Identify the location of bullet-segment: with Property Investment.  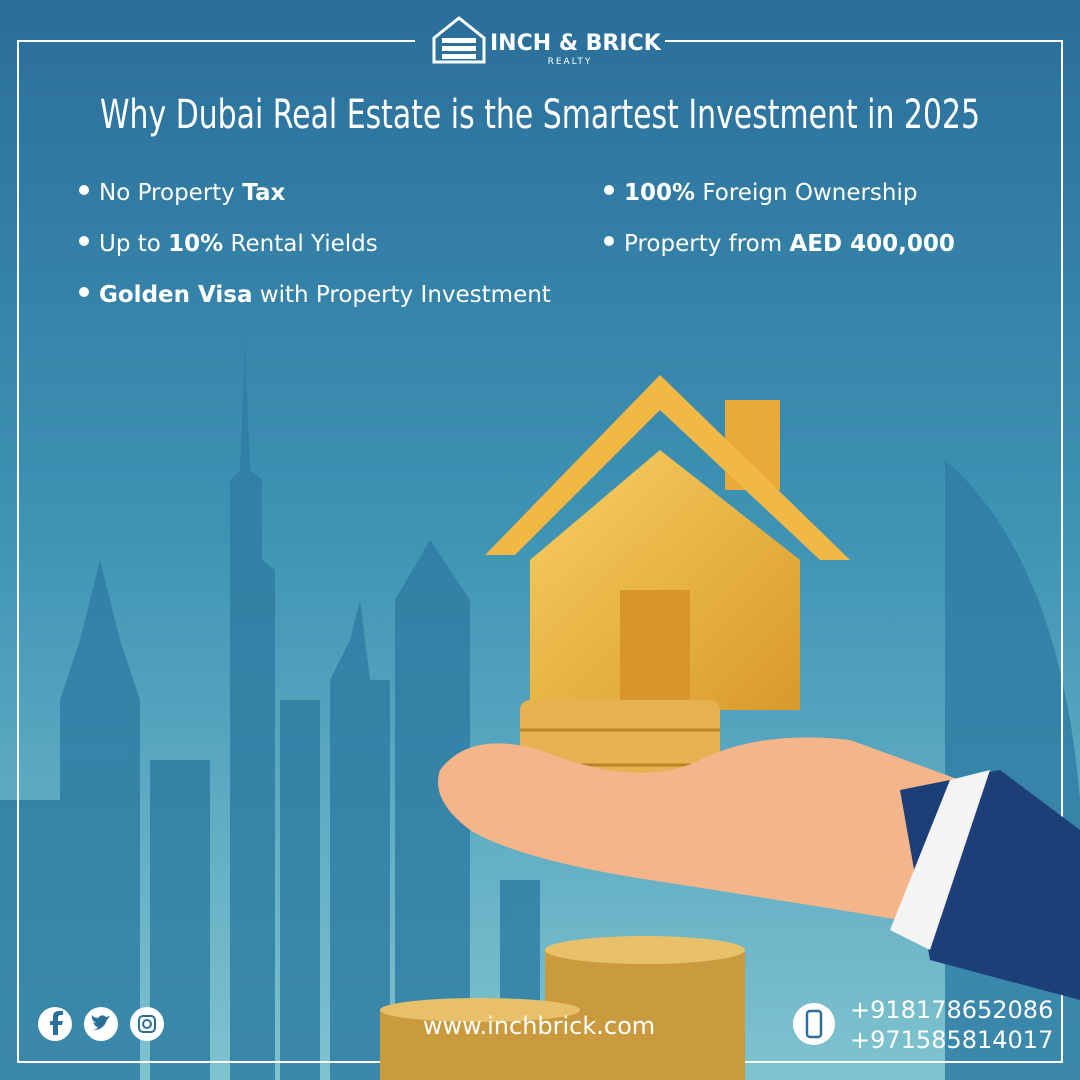
(402, 295).